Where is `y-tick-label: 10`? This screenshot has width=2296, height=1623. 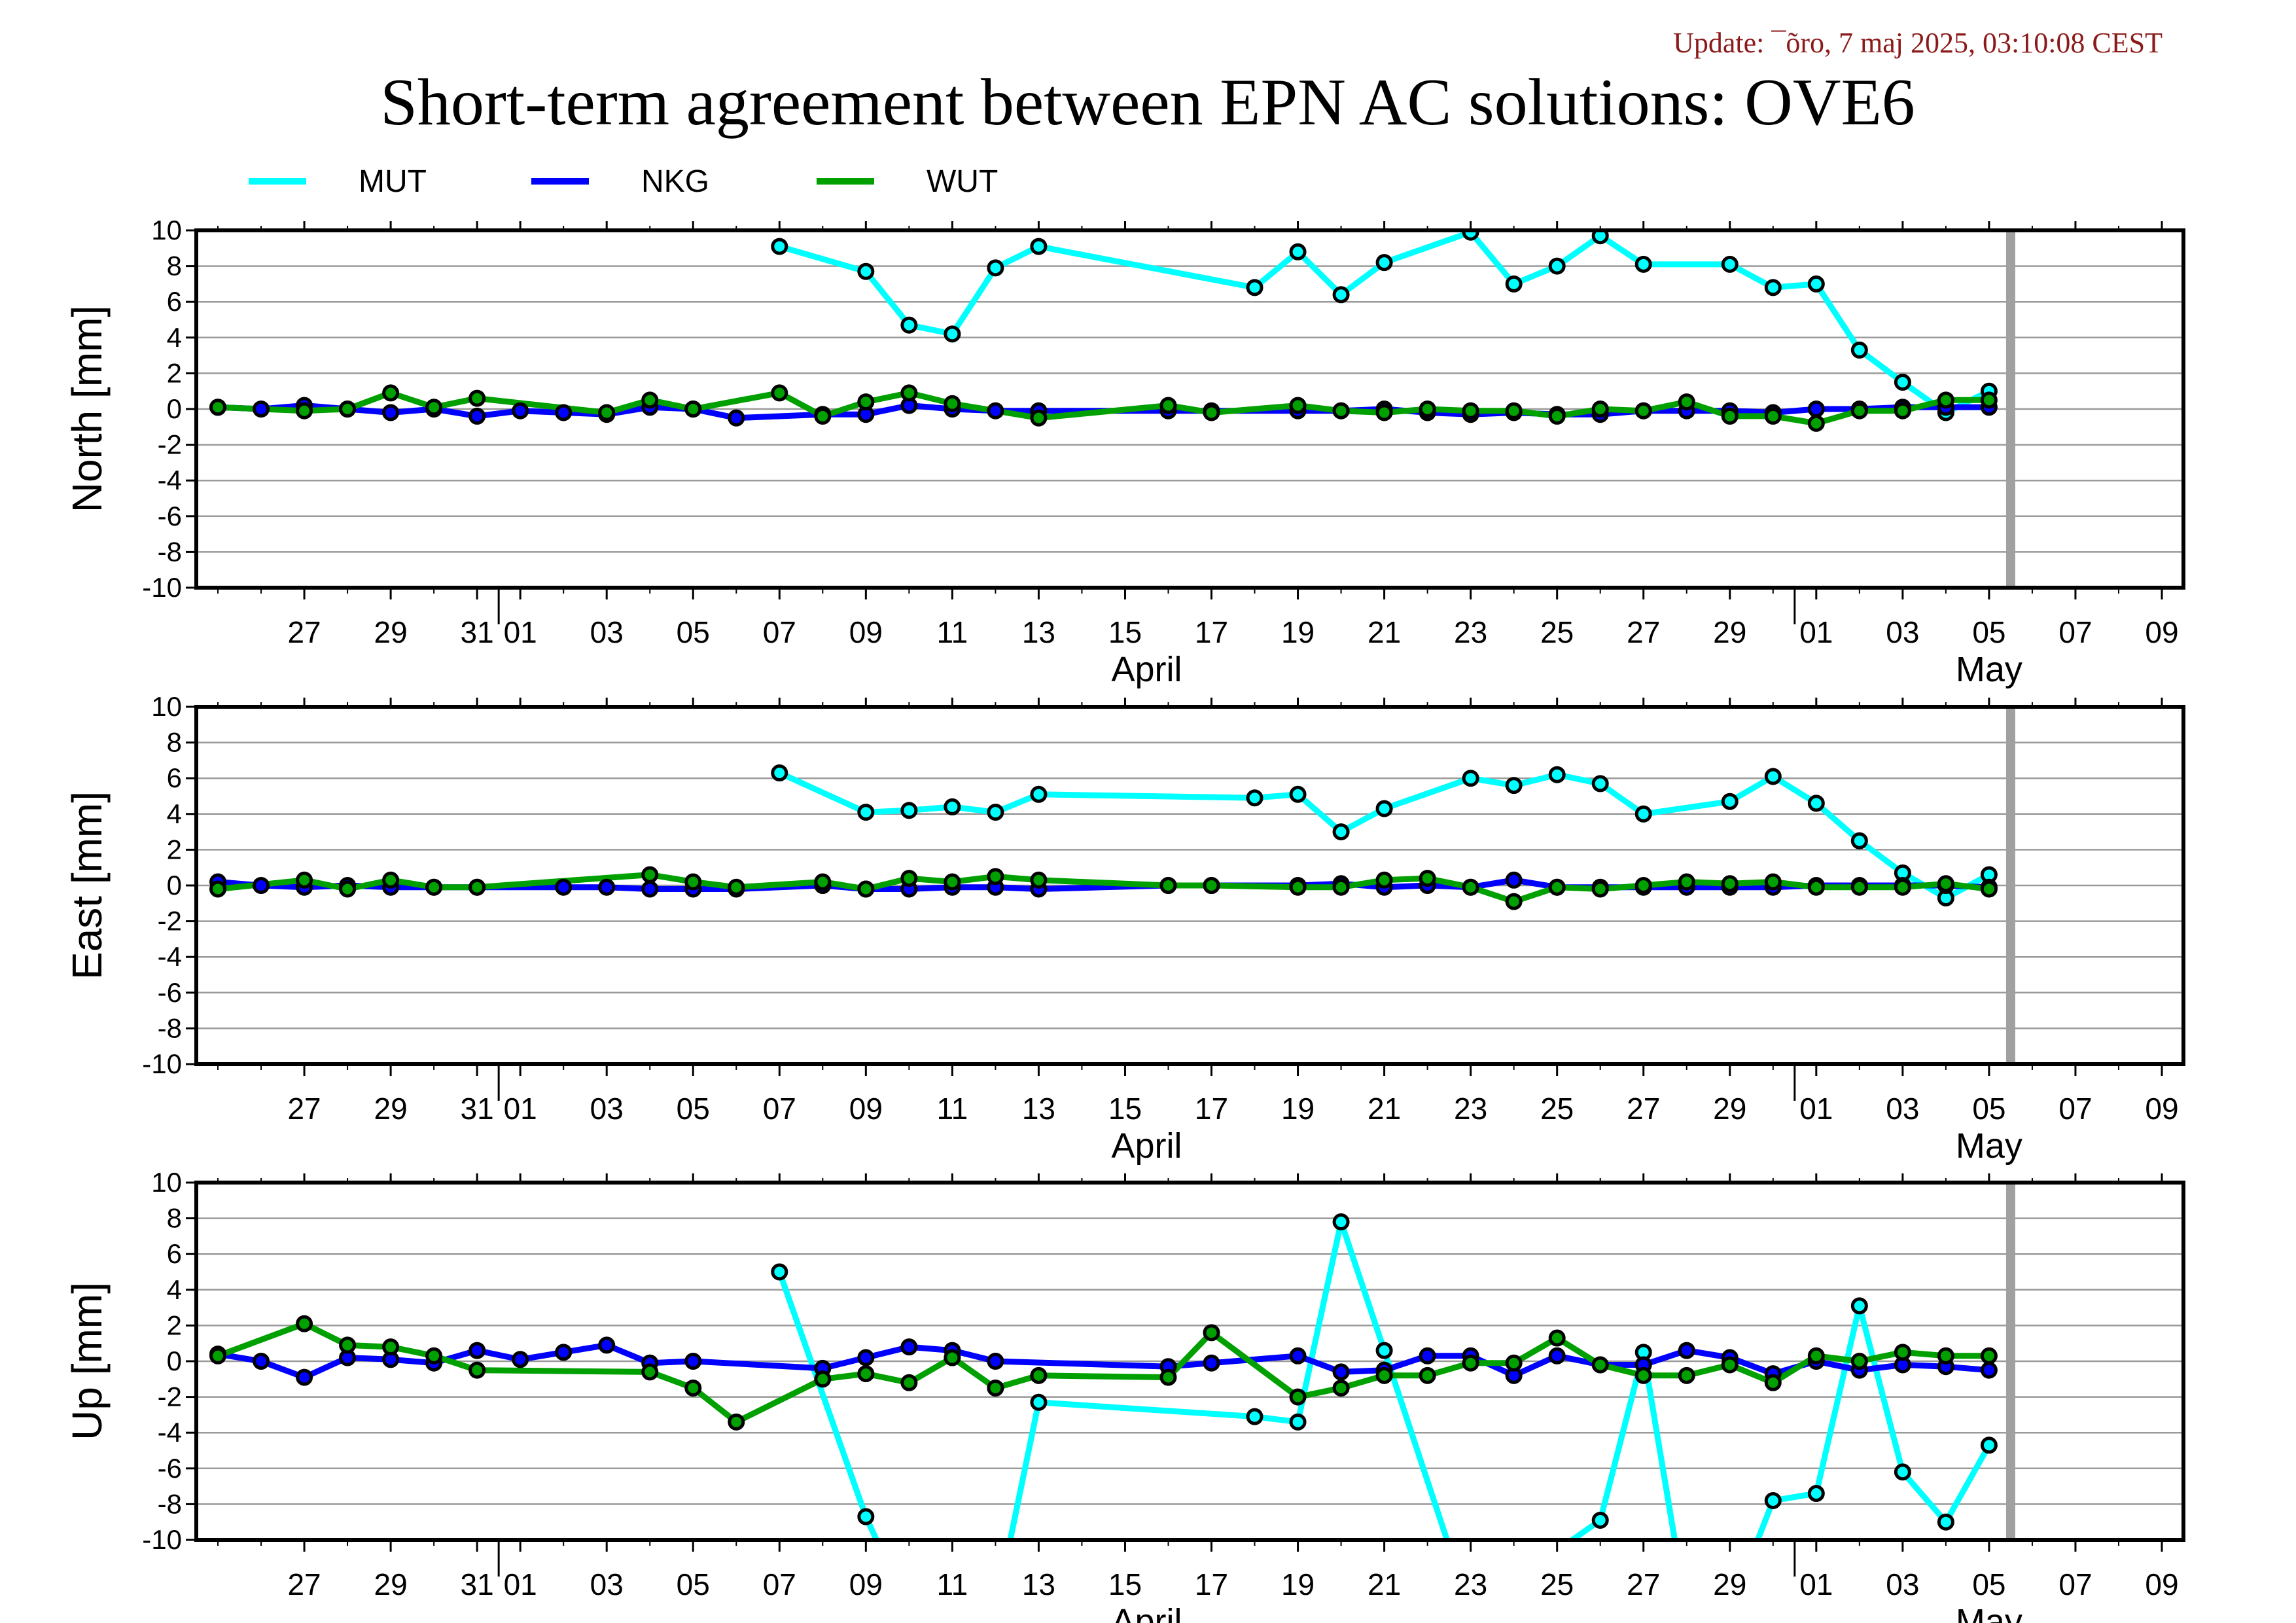
y-tick-label: 10 is located at coordinates (166, 1183).